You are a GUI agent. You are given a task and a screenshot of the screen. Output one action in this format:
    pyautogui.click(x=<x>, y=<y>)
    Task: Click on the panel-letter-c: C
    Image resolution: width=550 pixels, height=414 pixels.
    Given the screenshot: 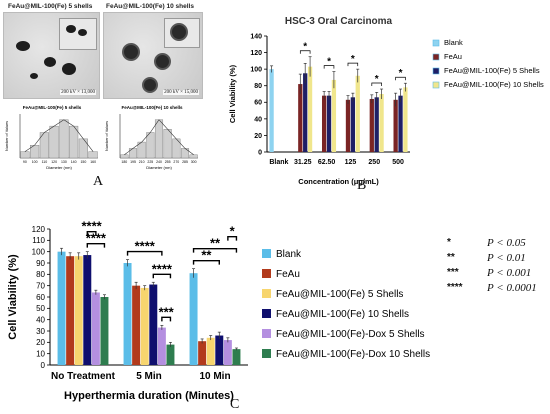 What is the action you would take?
    pyautogui.click(x=235, y=404)
    